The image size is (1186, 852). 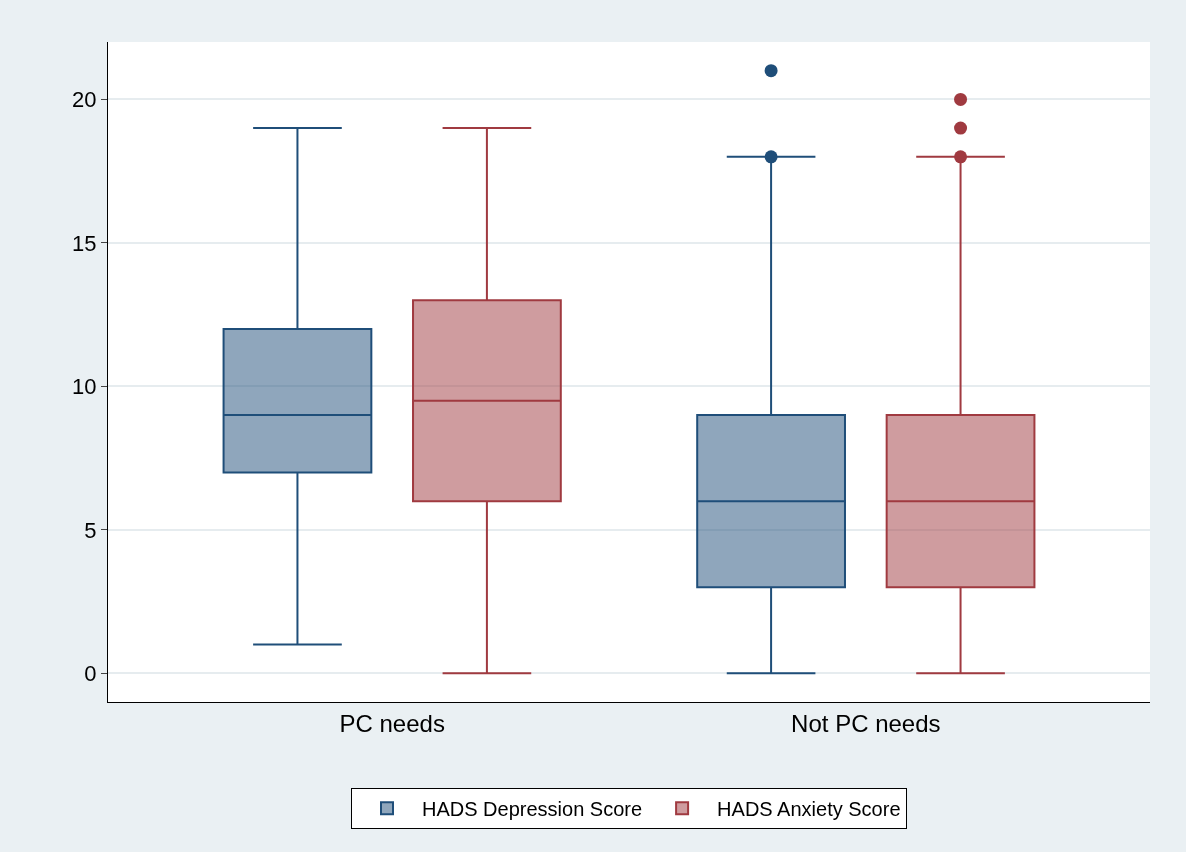 I want to click on legend-label: HADS Anxiety Score, so click(x=809, y=809).